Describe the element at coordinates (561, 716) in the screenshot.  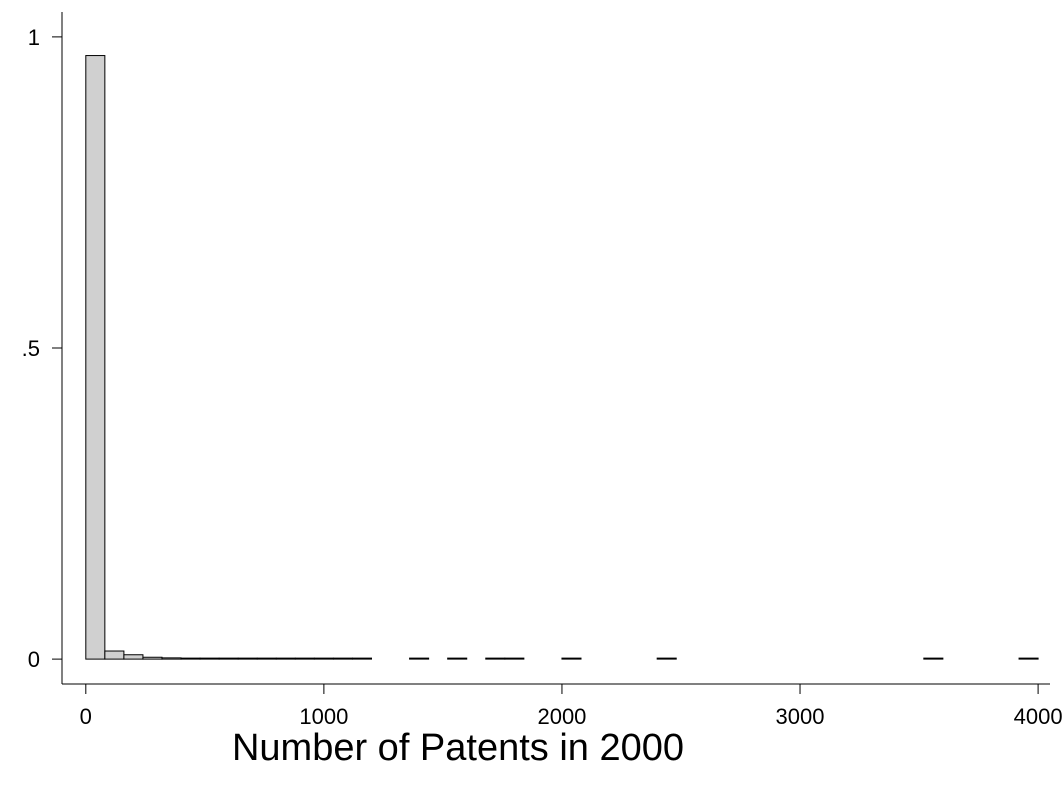
I see `x-tick-label: 2000` at that location.